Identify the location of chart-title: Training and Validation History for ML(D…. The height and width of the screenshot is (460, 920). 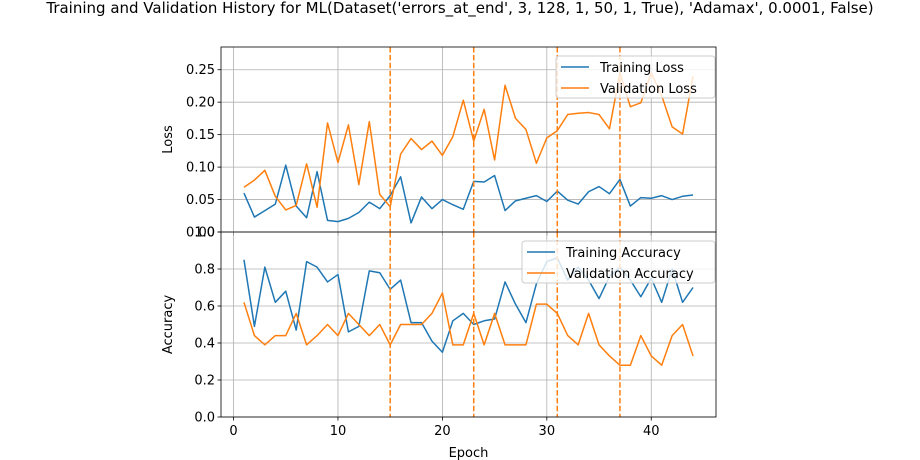
(459, 9).